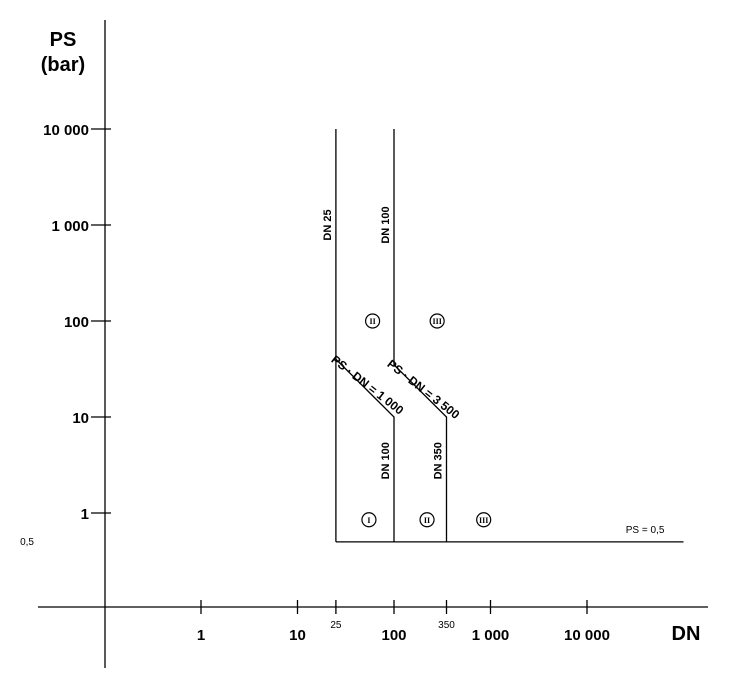  What do you see at coordinates (27, 542) in the screenshot?
I see `y-tick-label: 0,5` at bounding box center [27, 542].